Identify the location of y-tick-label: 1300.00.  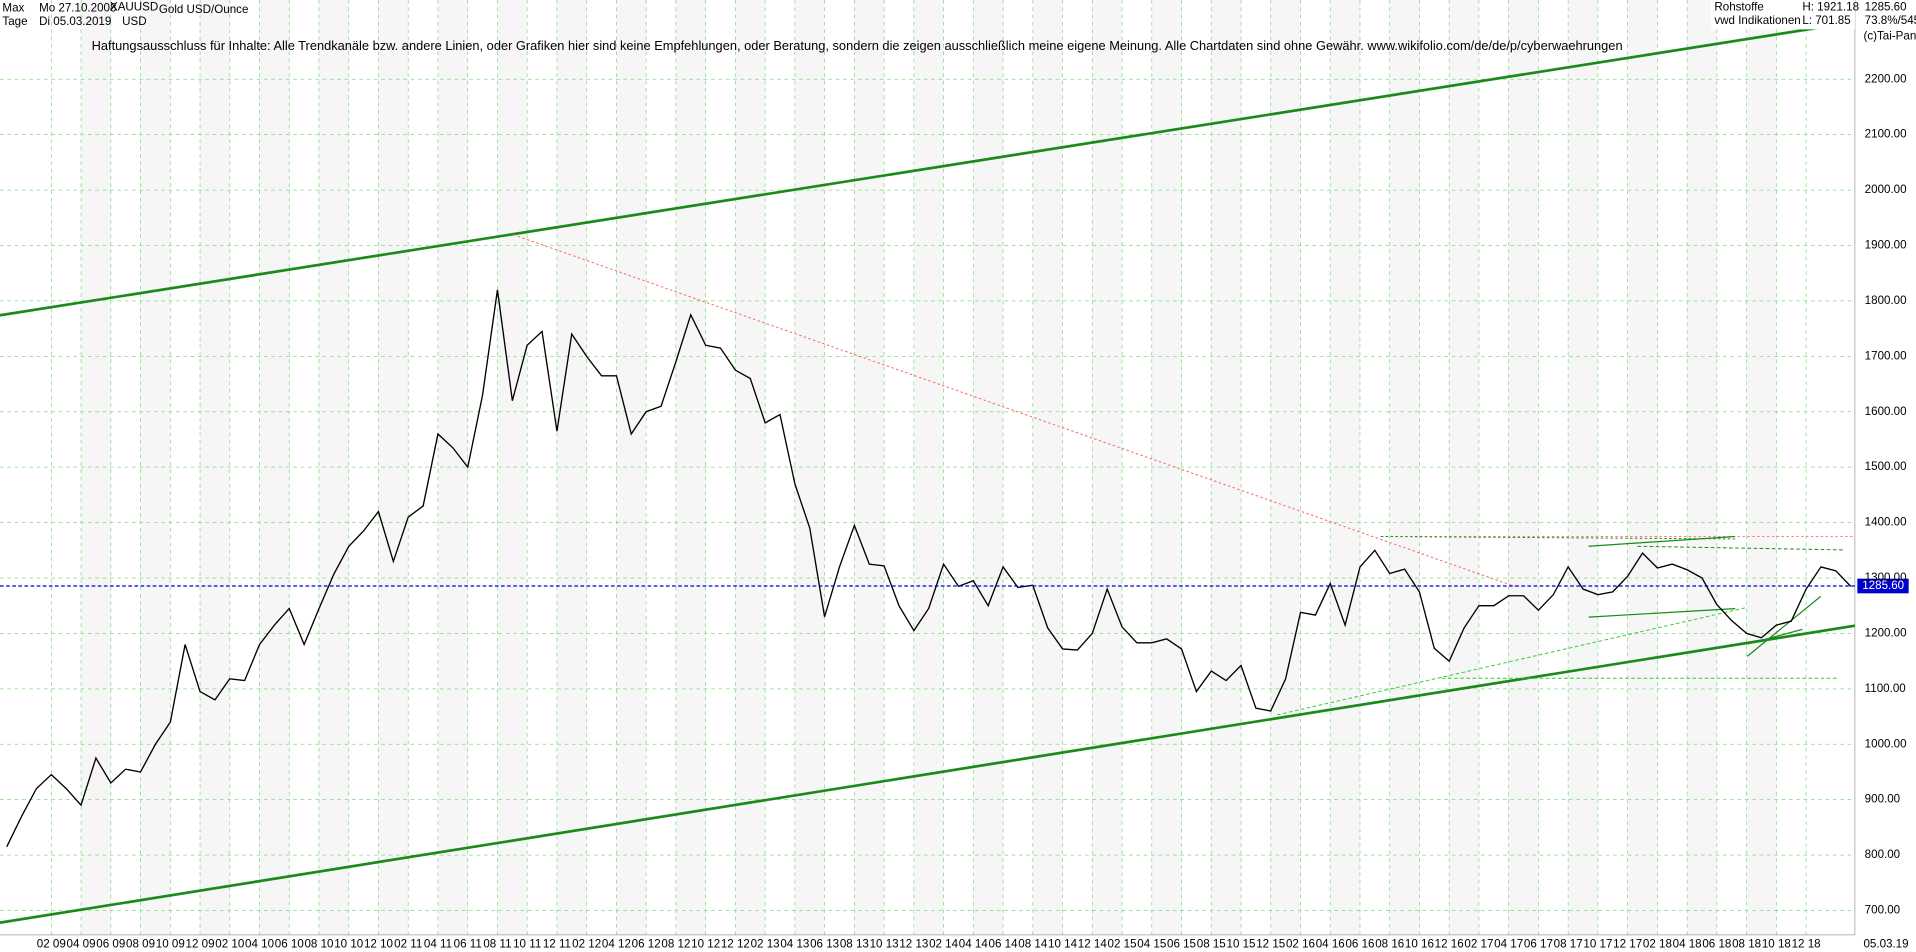
(1886, 577).